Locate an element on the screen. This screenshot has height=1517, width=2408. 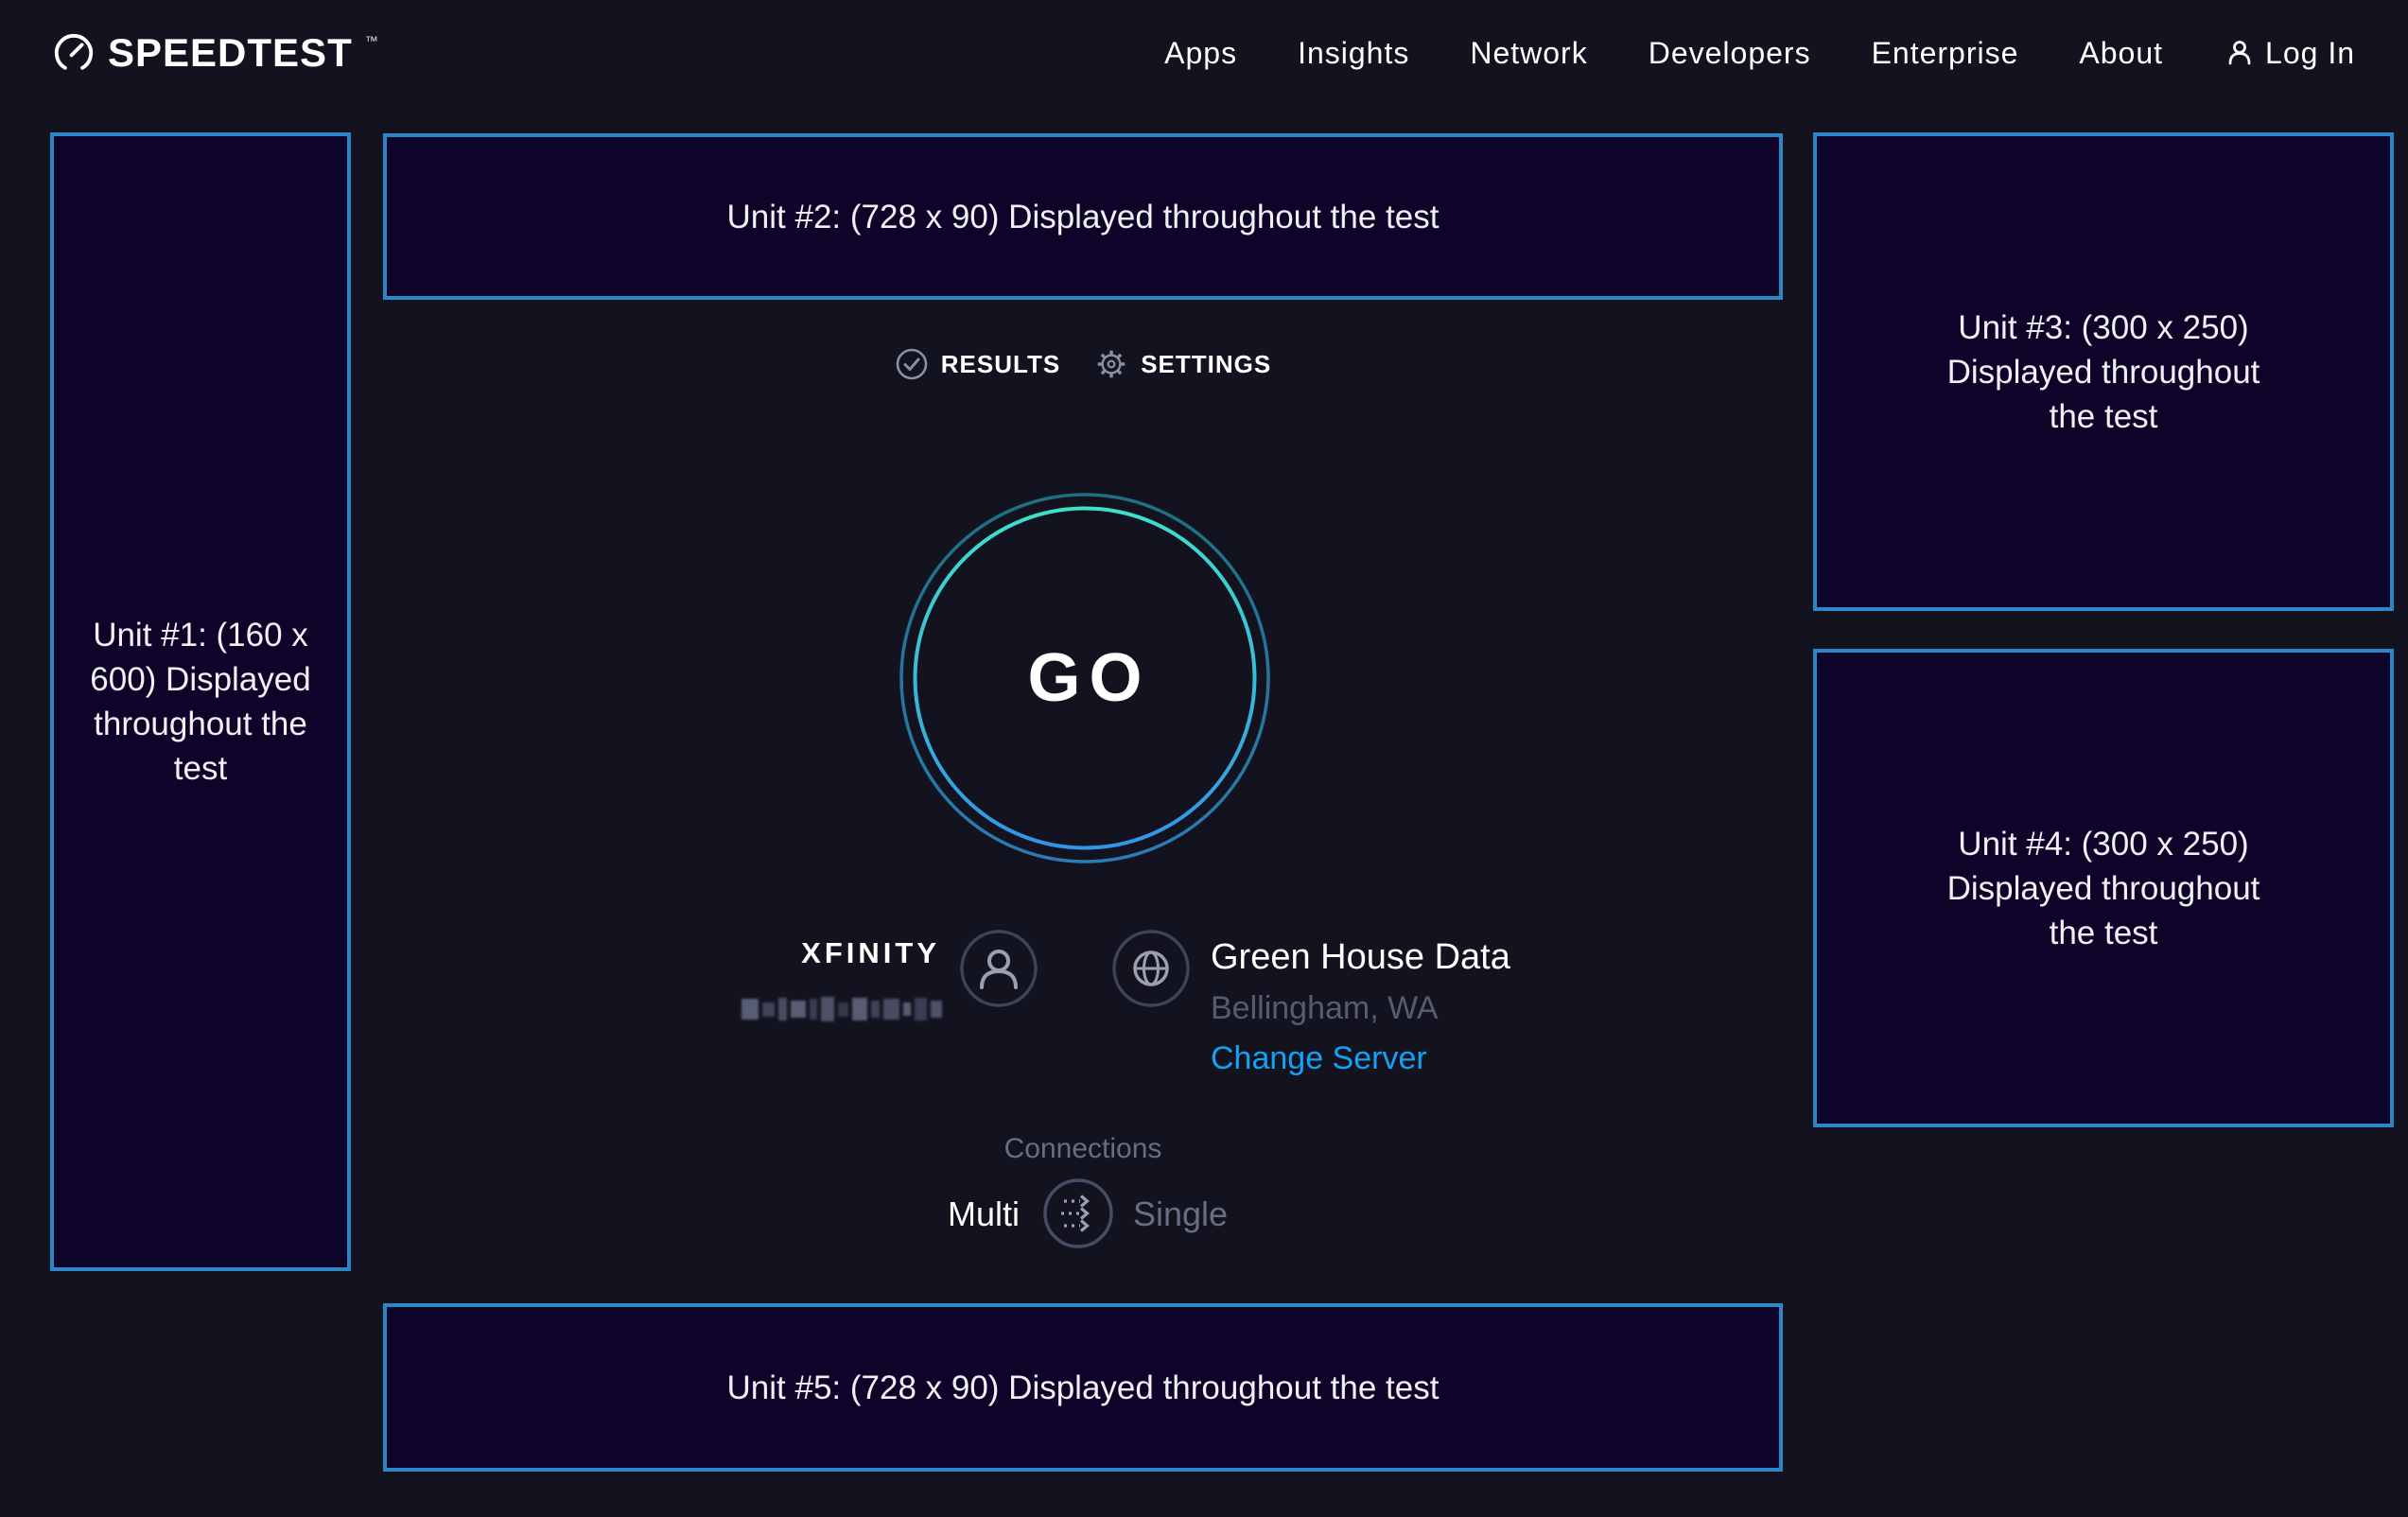
trademark-mark: ™ is located at coordinates (371, 40).